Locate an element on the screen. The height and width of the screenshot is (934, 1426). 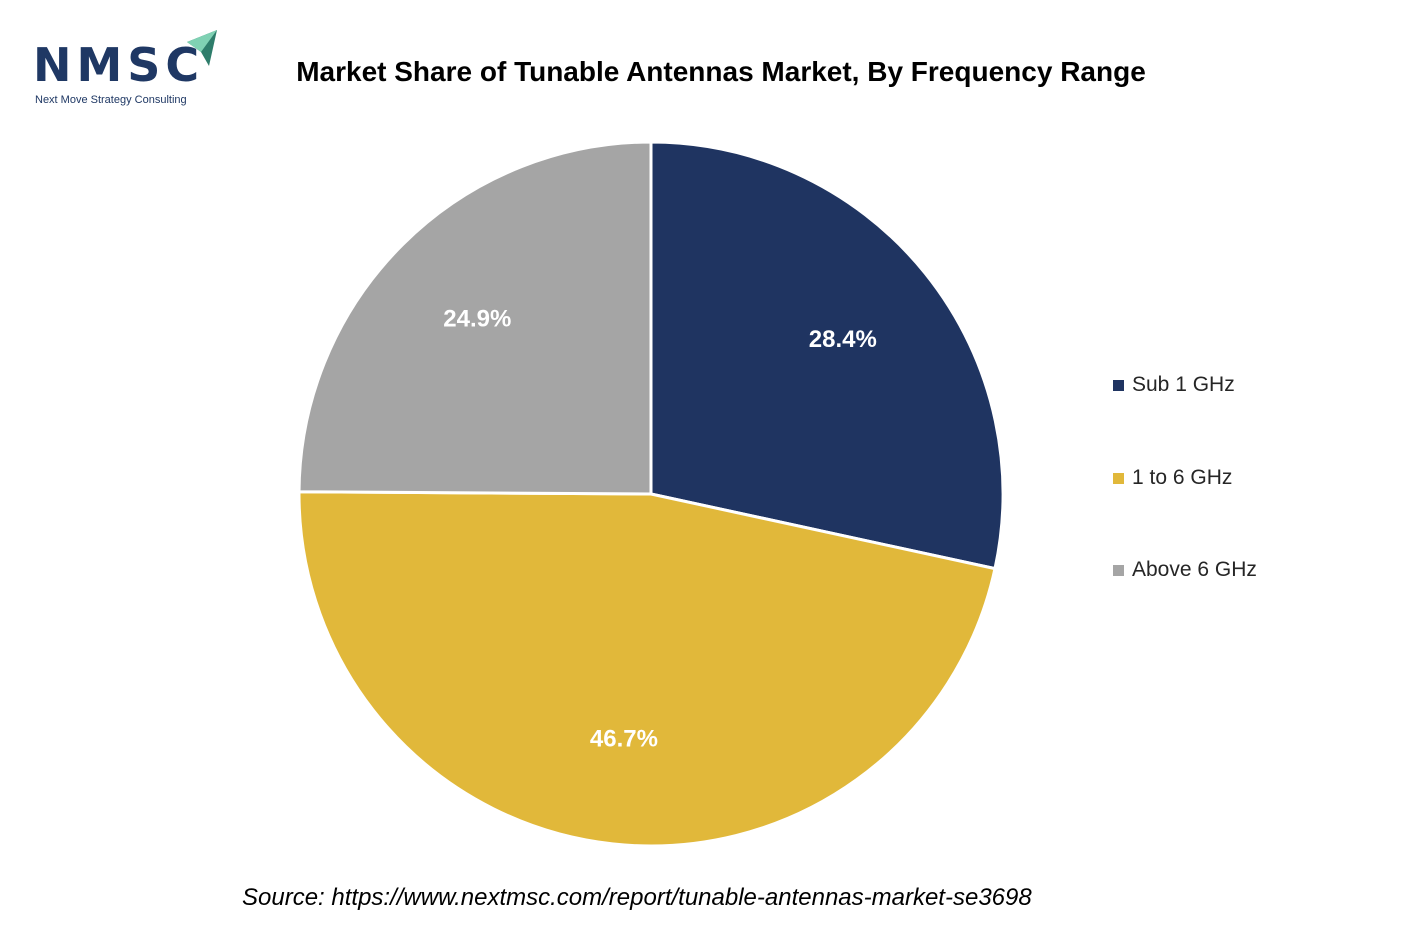
pie-slice-above-6-ghz is located at coordinates (475, 318).